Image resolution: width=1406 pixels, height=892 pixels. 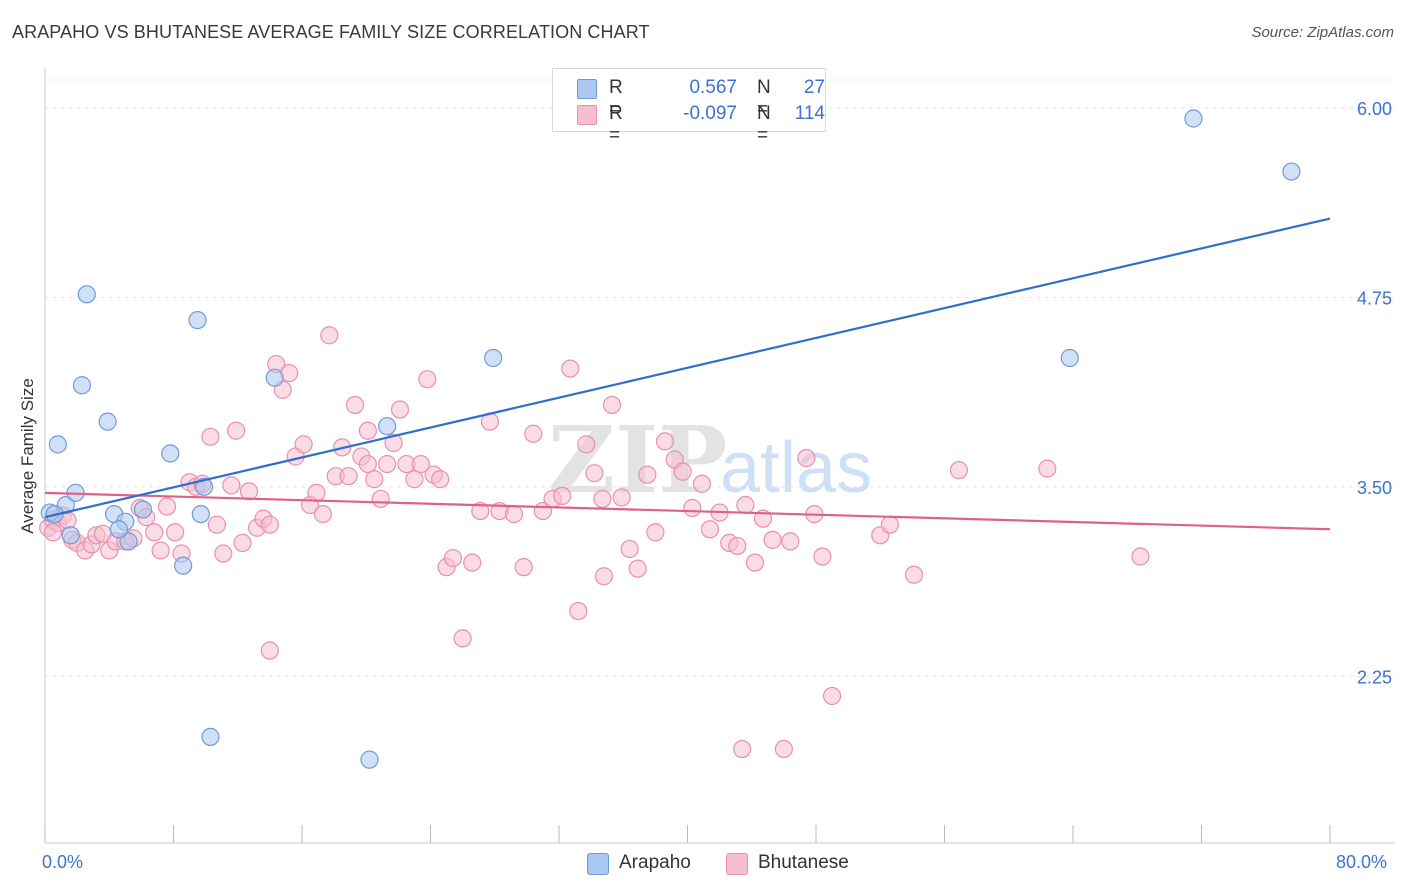 What do you see at coordinates (1374, 298) in the screenshot?
I see `y-tick-label: 4.75` at bounding box center [1374, 298].